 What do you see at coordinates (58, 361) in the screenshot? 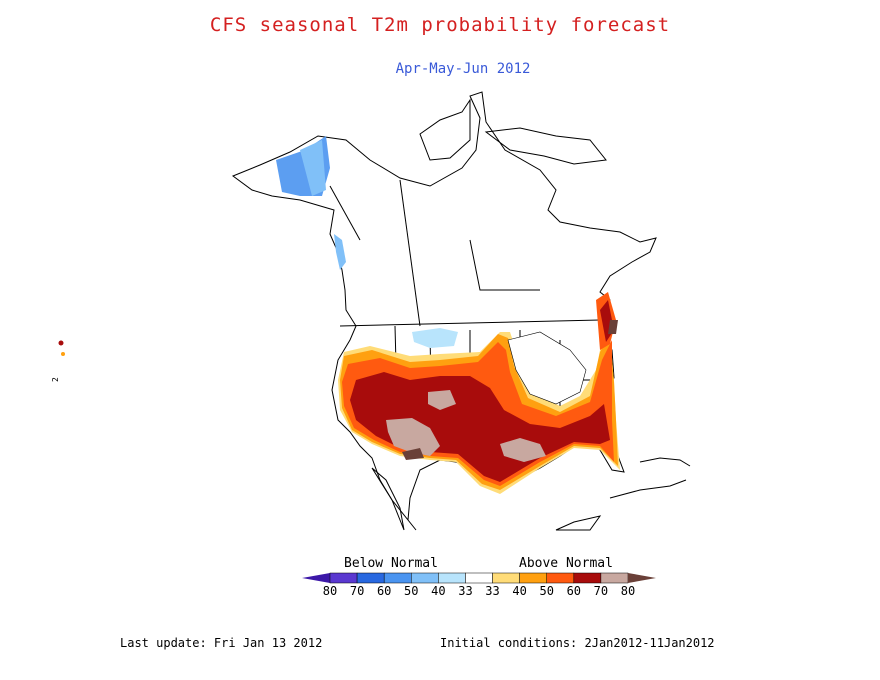
I see `edge-marks: 2` at bounding box center [58, 361].